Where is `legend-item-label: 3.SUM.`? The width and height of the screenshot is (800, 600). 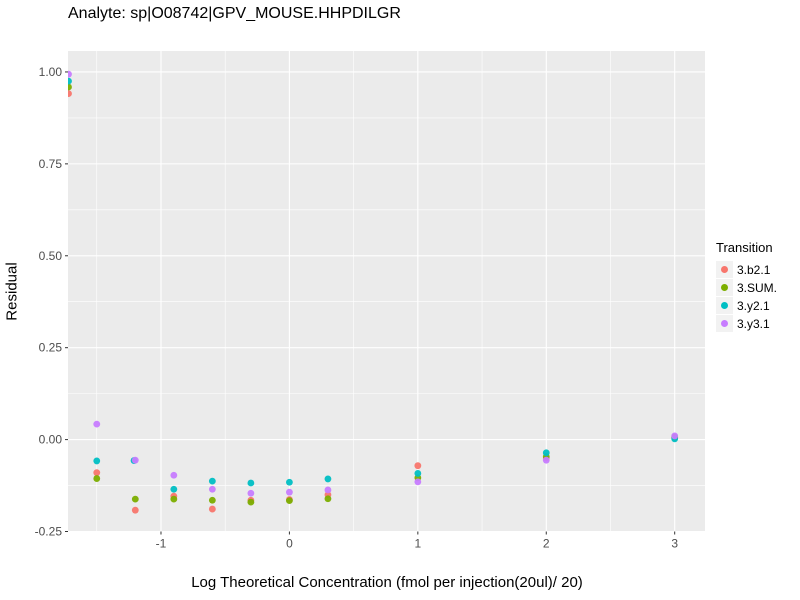 legend-item-label: 3.SUM. is located at coordinates (757, 287).